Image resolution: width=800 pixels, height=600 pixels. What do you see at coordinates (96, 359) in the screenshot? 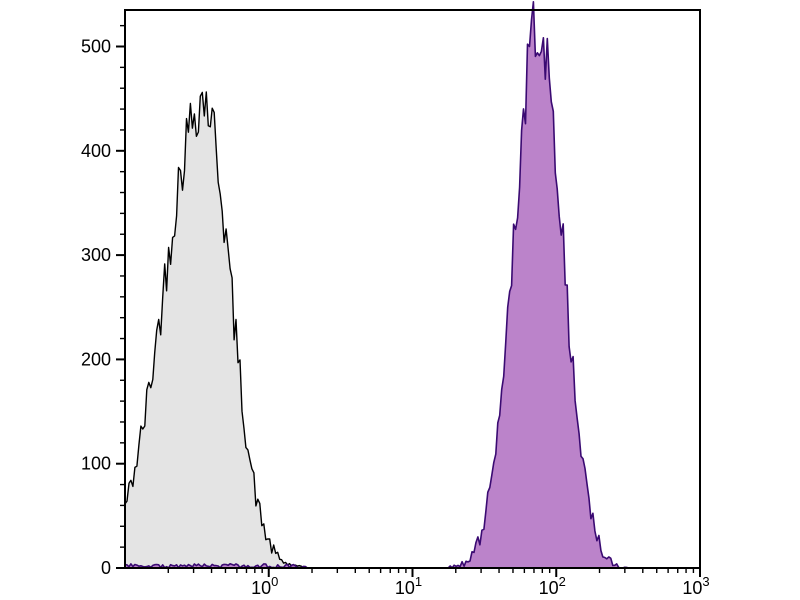
I see `y-tick-label: 200` at bounding box center [96, 359].